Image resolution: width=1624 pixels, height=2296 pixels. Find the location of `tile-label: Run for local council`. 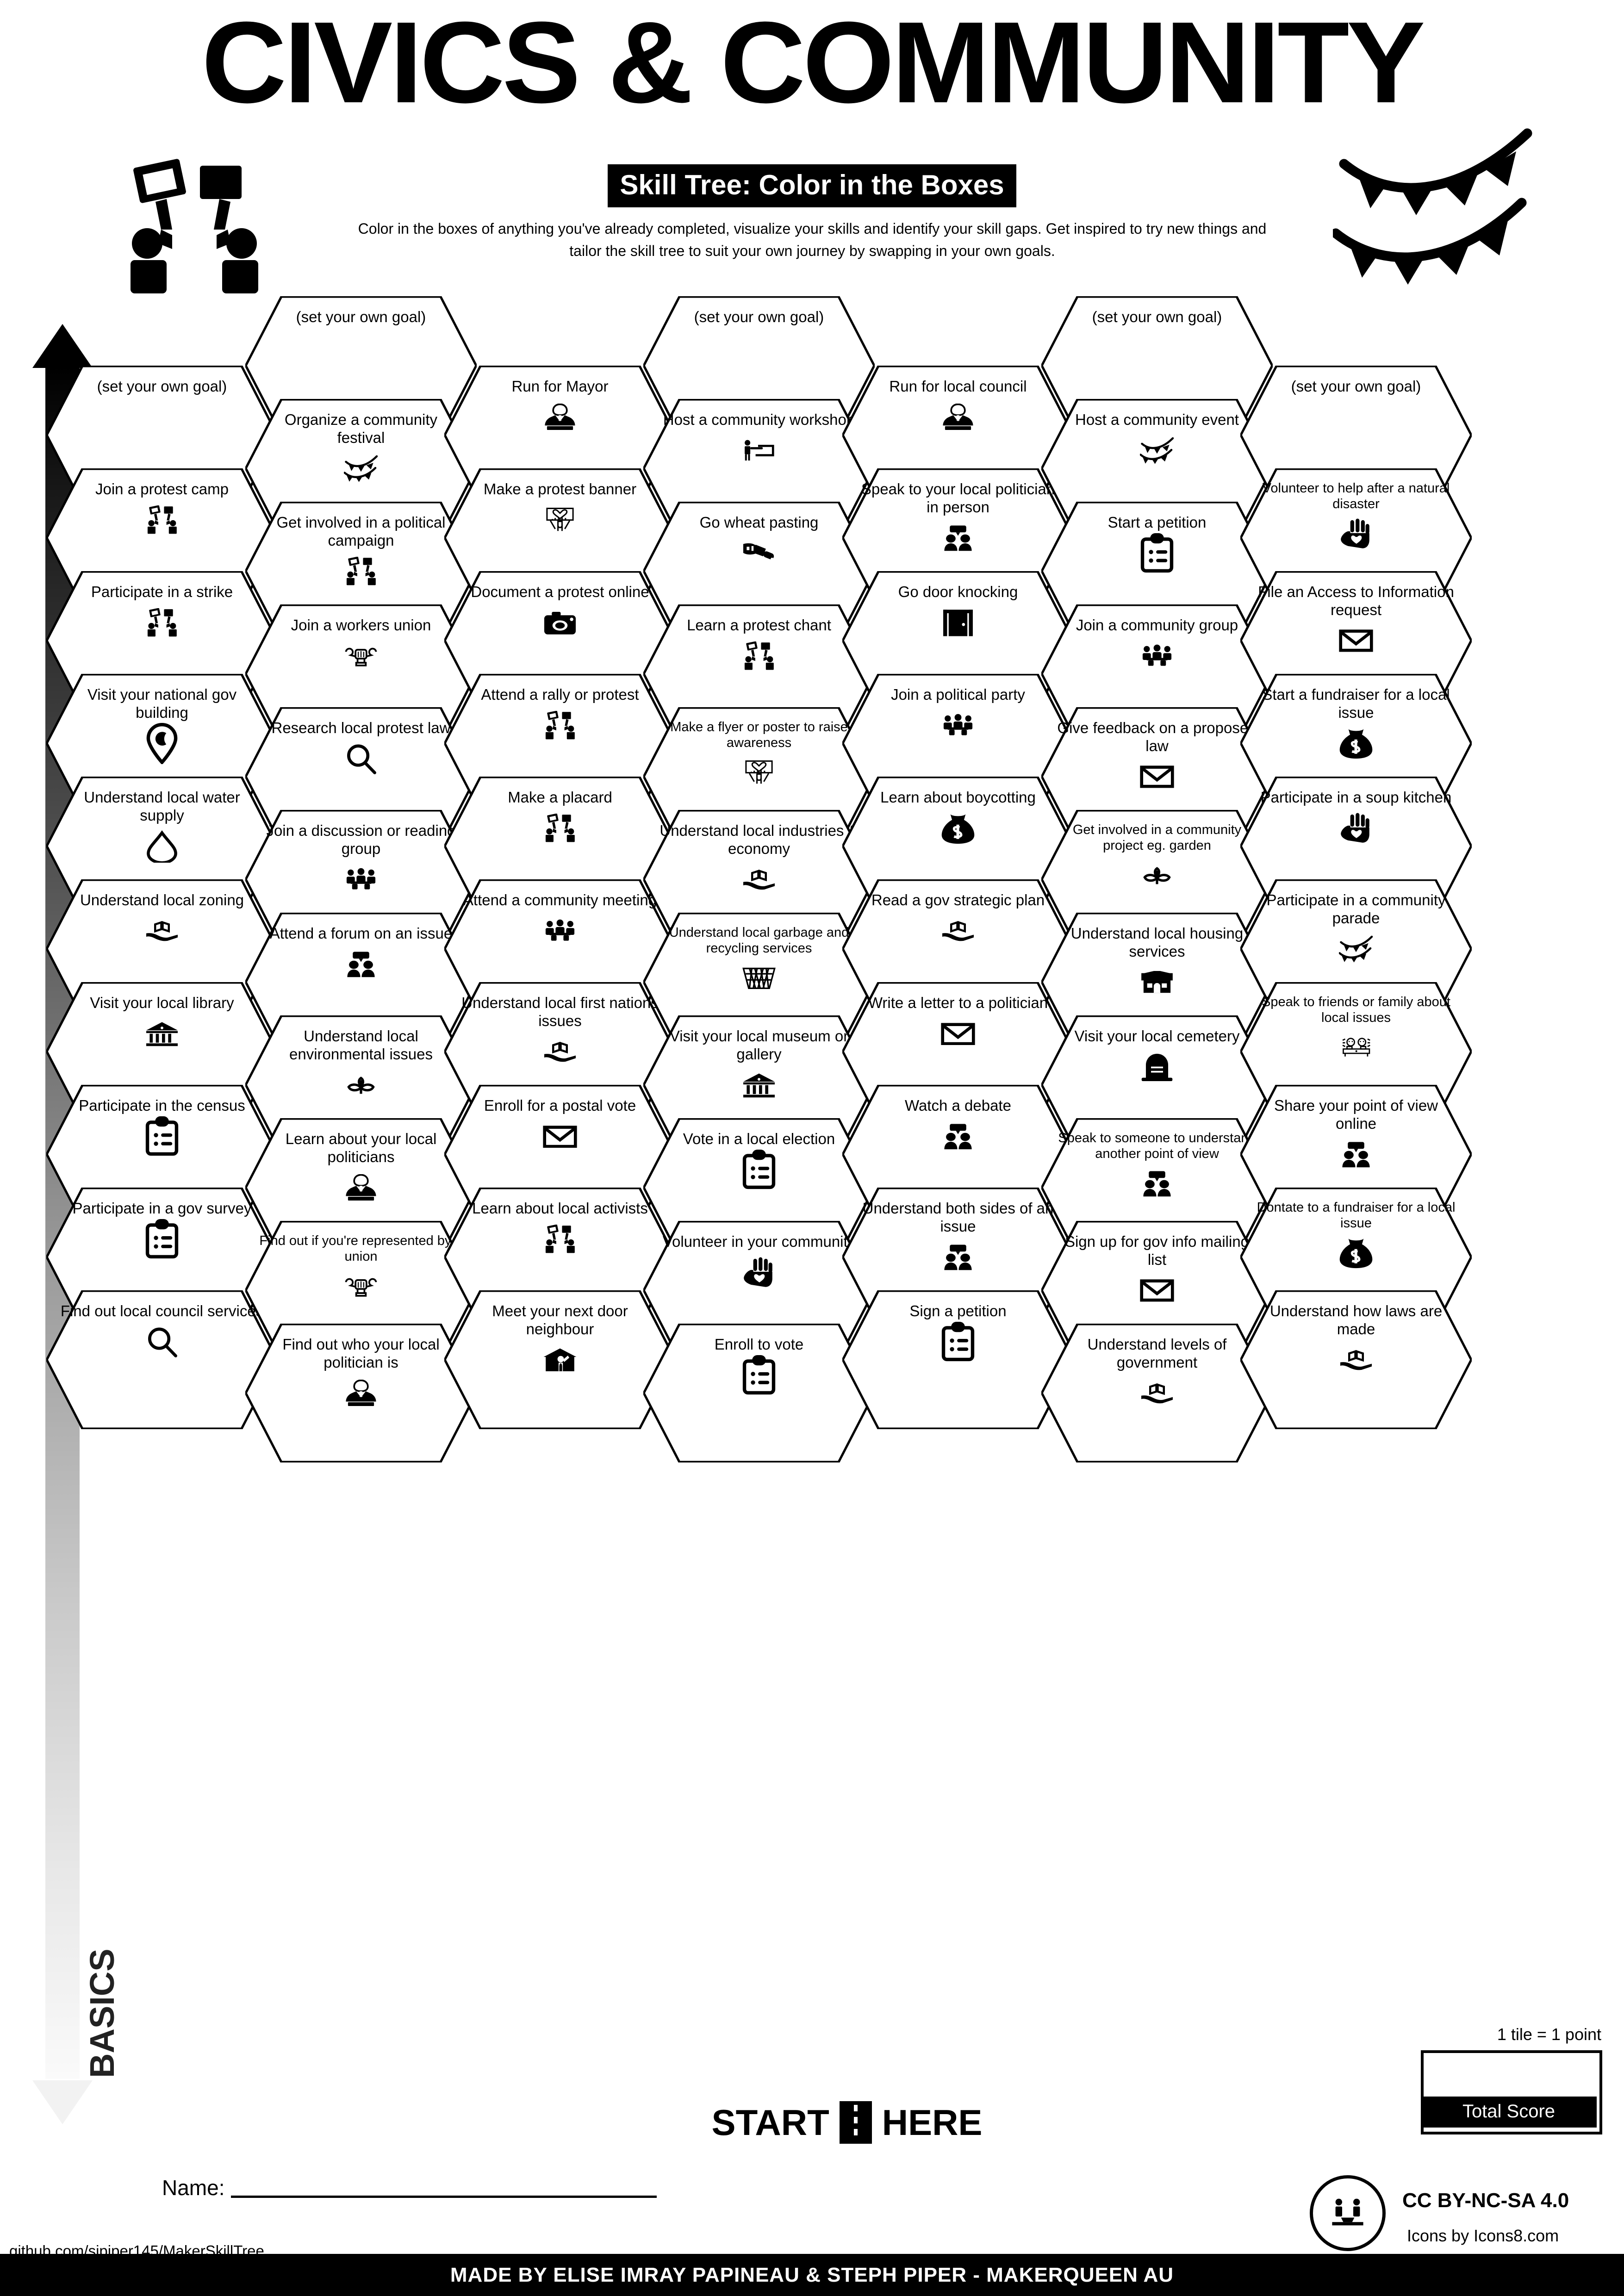

tile-label: Run for local council is located at coordinates (958, 386).